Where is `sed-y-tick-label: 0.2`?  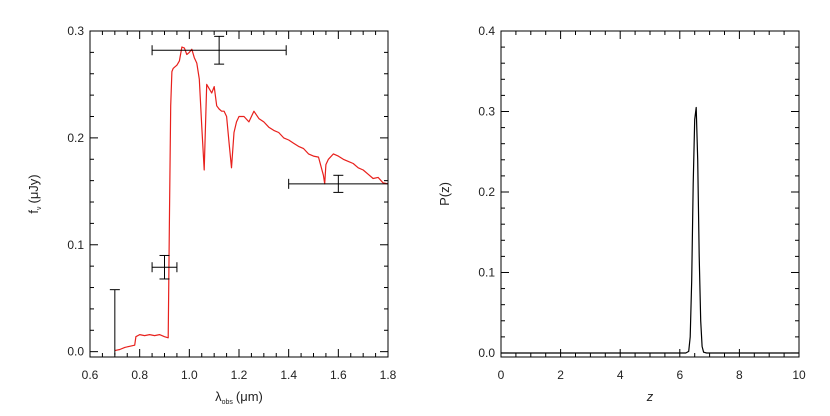 sed-y-tick-label: 0.2 is located at coordinates (75, 138).